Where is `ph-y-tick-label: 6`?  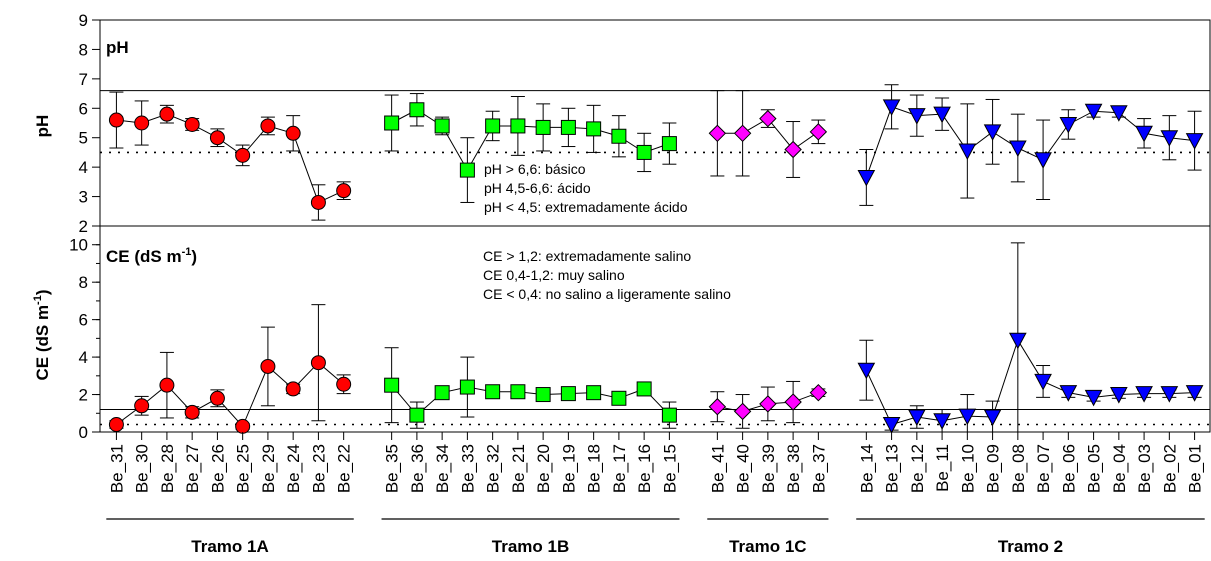 ph-y-tick-label: 6 is located at coordinates (83, 108).